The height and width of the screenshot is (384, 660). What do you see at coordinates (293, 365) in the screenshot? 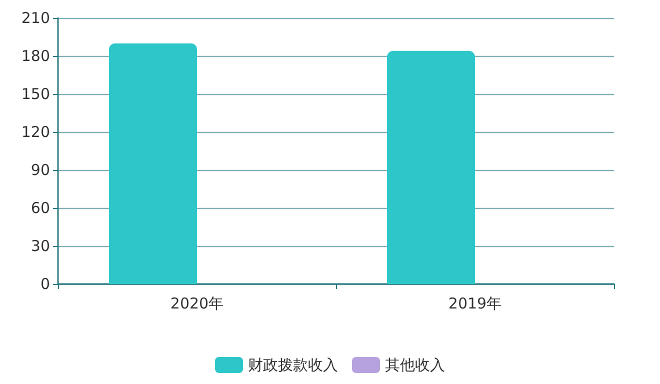
I see `legend-label: 财政拨款收入` at bounding box center [293, 365].